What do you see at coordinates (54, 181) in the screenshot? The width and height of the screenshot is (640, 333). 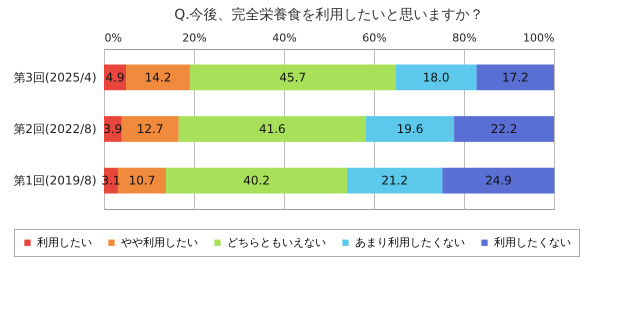 I see `y-tick-label: 第1回(2019/8)` at bounding box center [54, 181].